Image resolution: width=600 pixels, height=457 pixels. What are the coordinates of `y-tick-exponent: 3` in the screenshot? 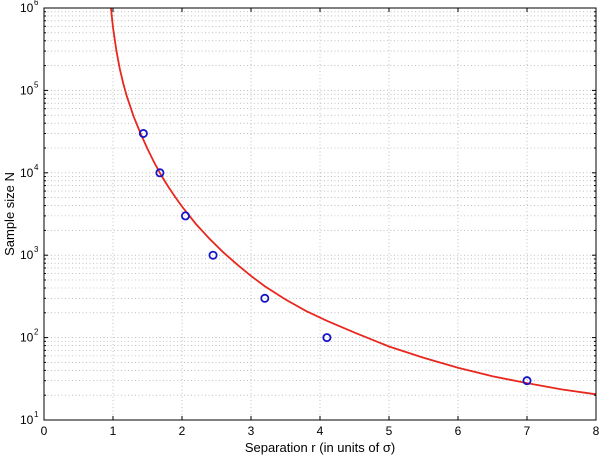 It's located at (36, 249).